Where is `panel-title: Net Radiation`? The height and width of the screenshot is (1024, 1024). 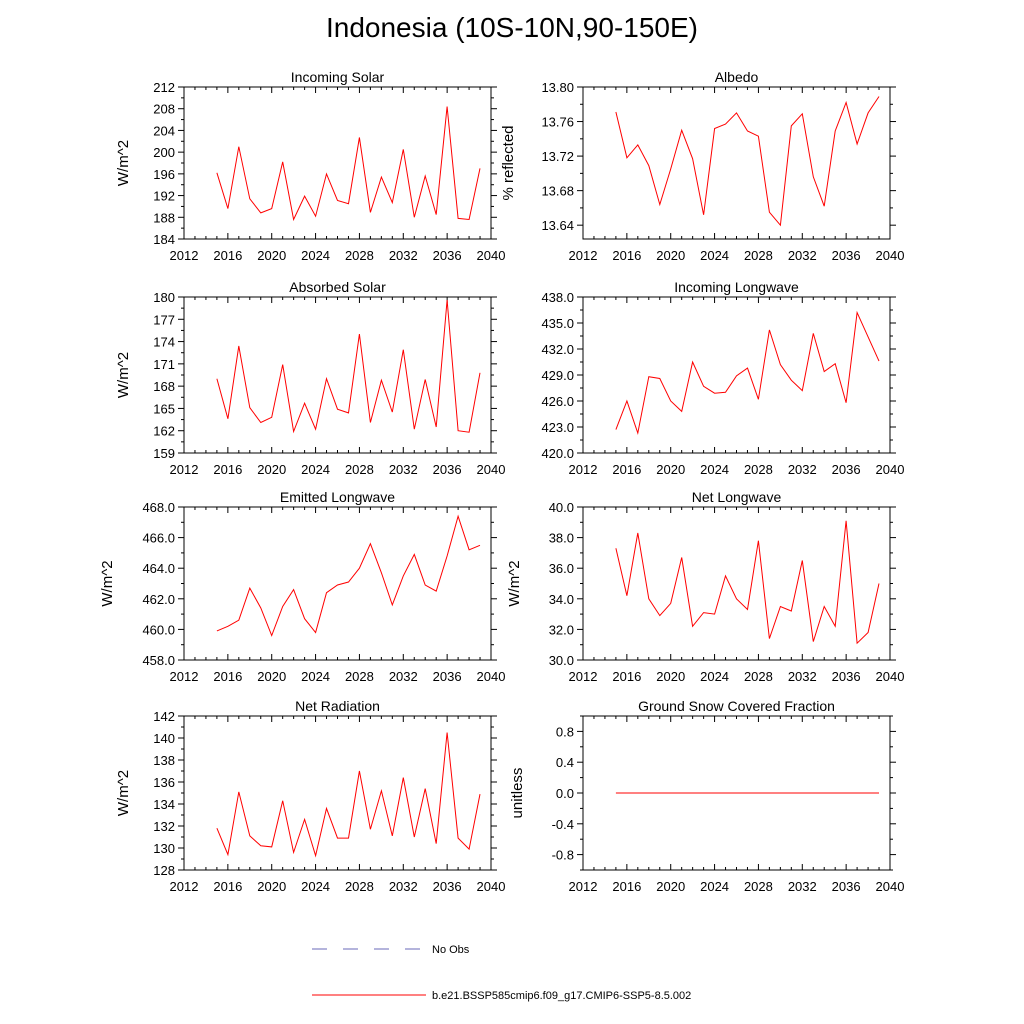 panel-title: Net Radiation is located at coordinates (337, 706).